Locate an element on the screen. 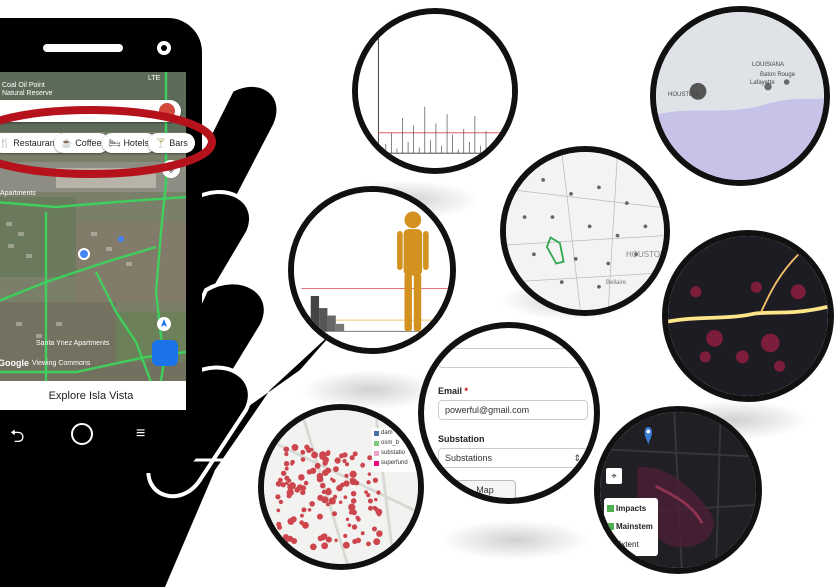 The width and height of the screenshot is (838, 587). shadow is located at coordinates (515, 540).